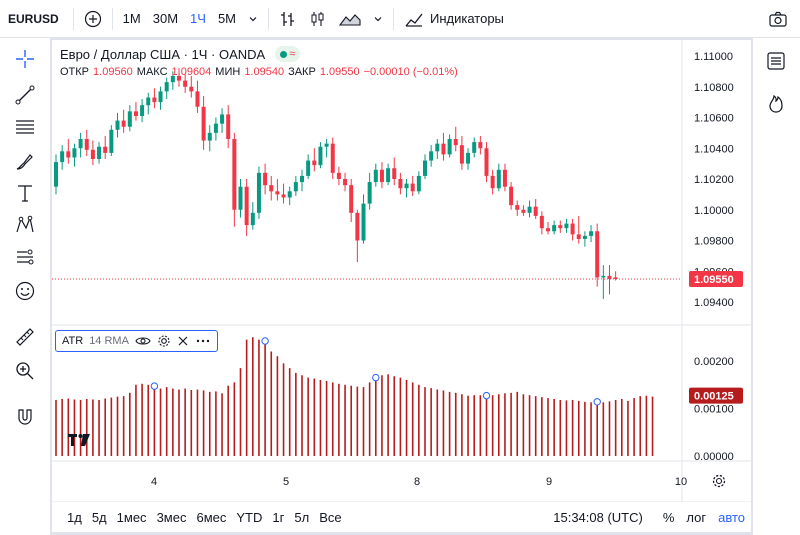  Describe the element at coordinates (778, 19) in the screenshot. I see `screenshot-button` at that location.